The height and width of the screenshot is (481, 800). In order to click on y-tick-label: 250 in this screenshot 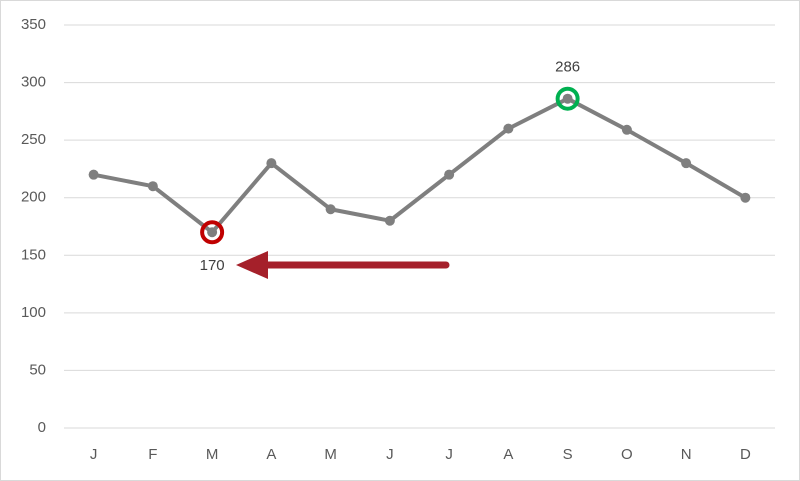, I will do `click(33, 139)`.